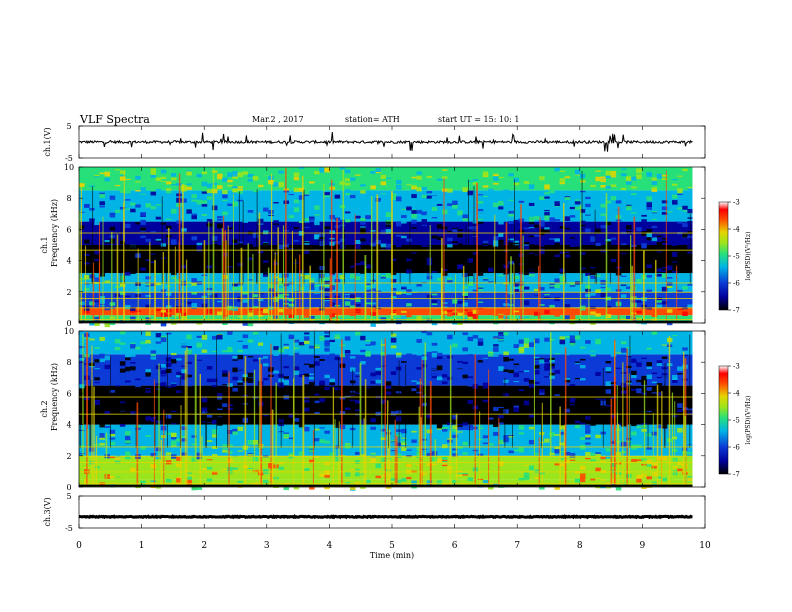 Image resolution: width=792 pixels, height=612 pixels. What do you see at coordinates (68, 496) in the screenshot?
I see `y-tick-label: 5` at bounding box center [68, 496].